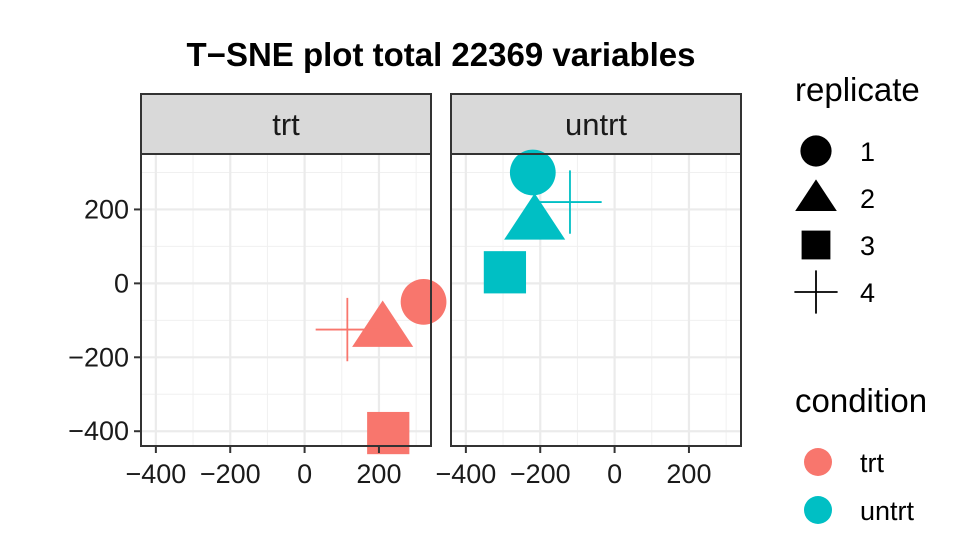 Image resolution: width=971 pixels, height=547 pixels. I want to click on legend-title-replicate: replicate, so click(857, 89).